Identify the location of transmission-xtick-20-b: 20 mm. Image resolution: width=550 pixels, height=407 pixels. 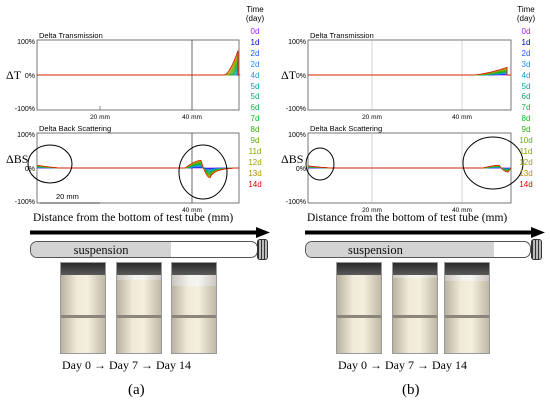
(372, 117).